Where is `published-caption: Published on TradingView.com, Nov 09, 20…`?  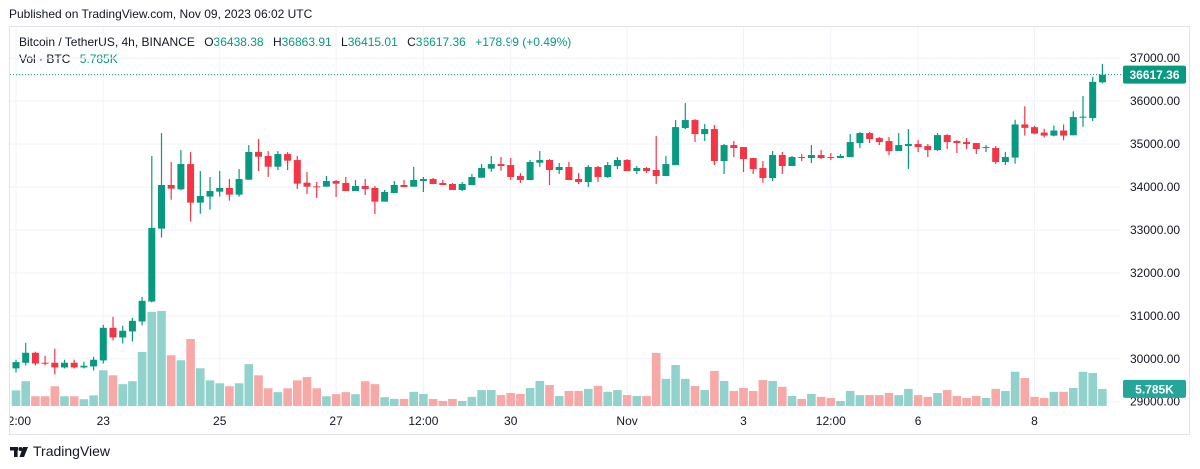
published-caption: Published on TradingView.com, Nov 09, 20… is located at coordinates (161, 14).